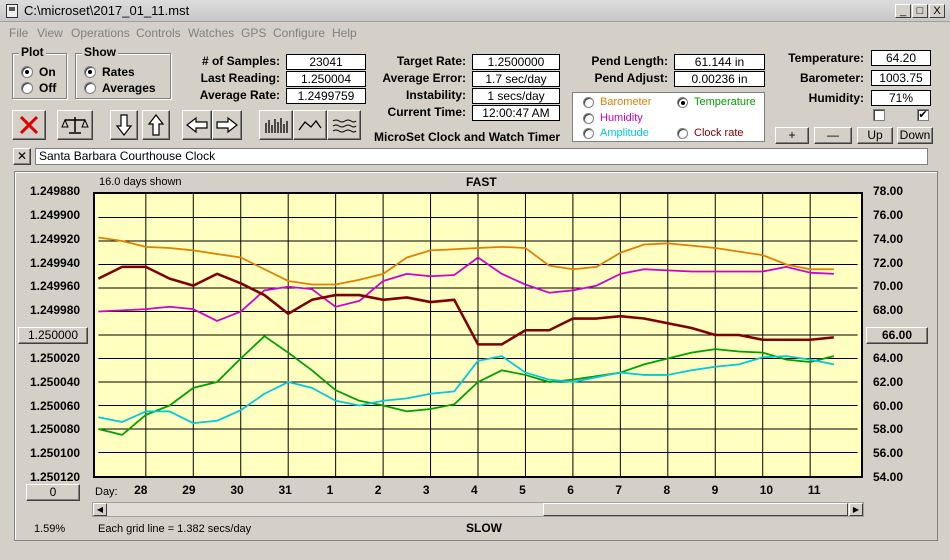  I want to click on x-tick-label: 10, so click(766, 490).